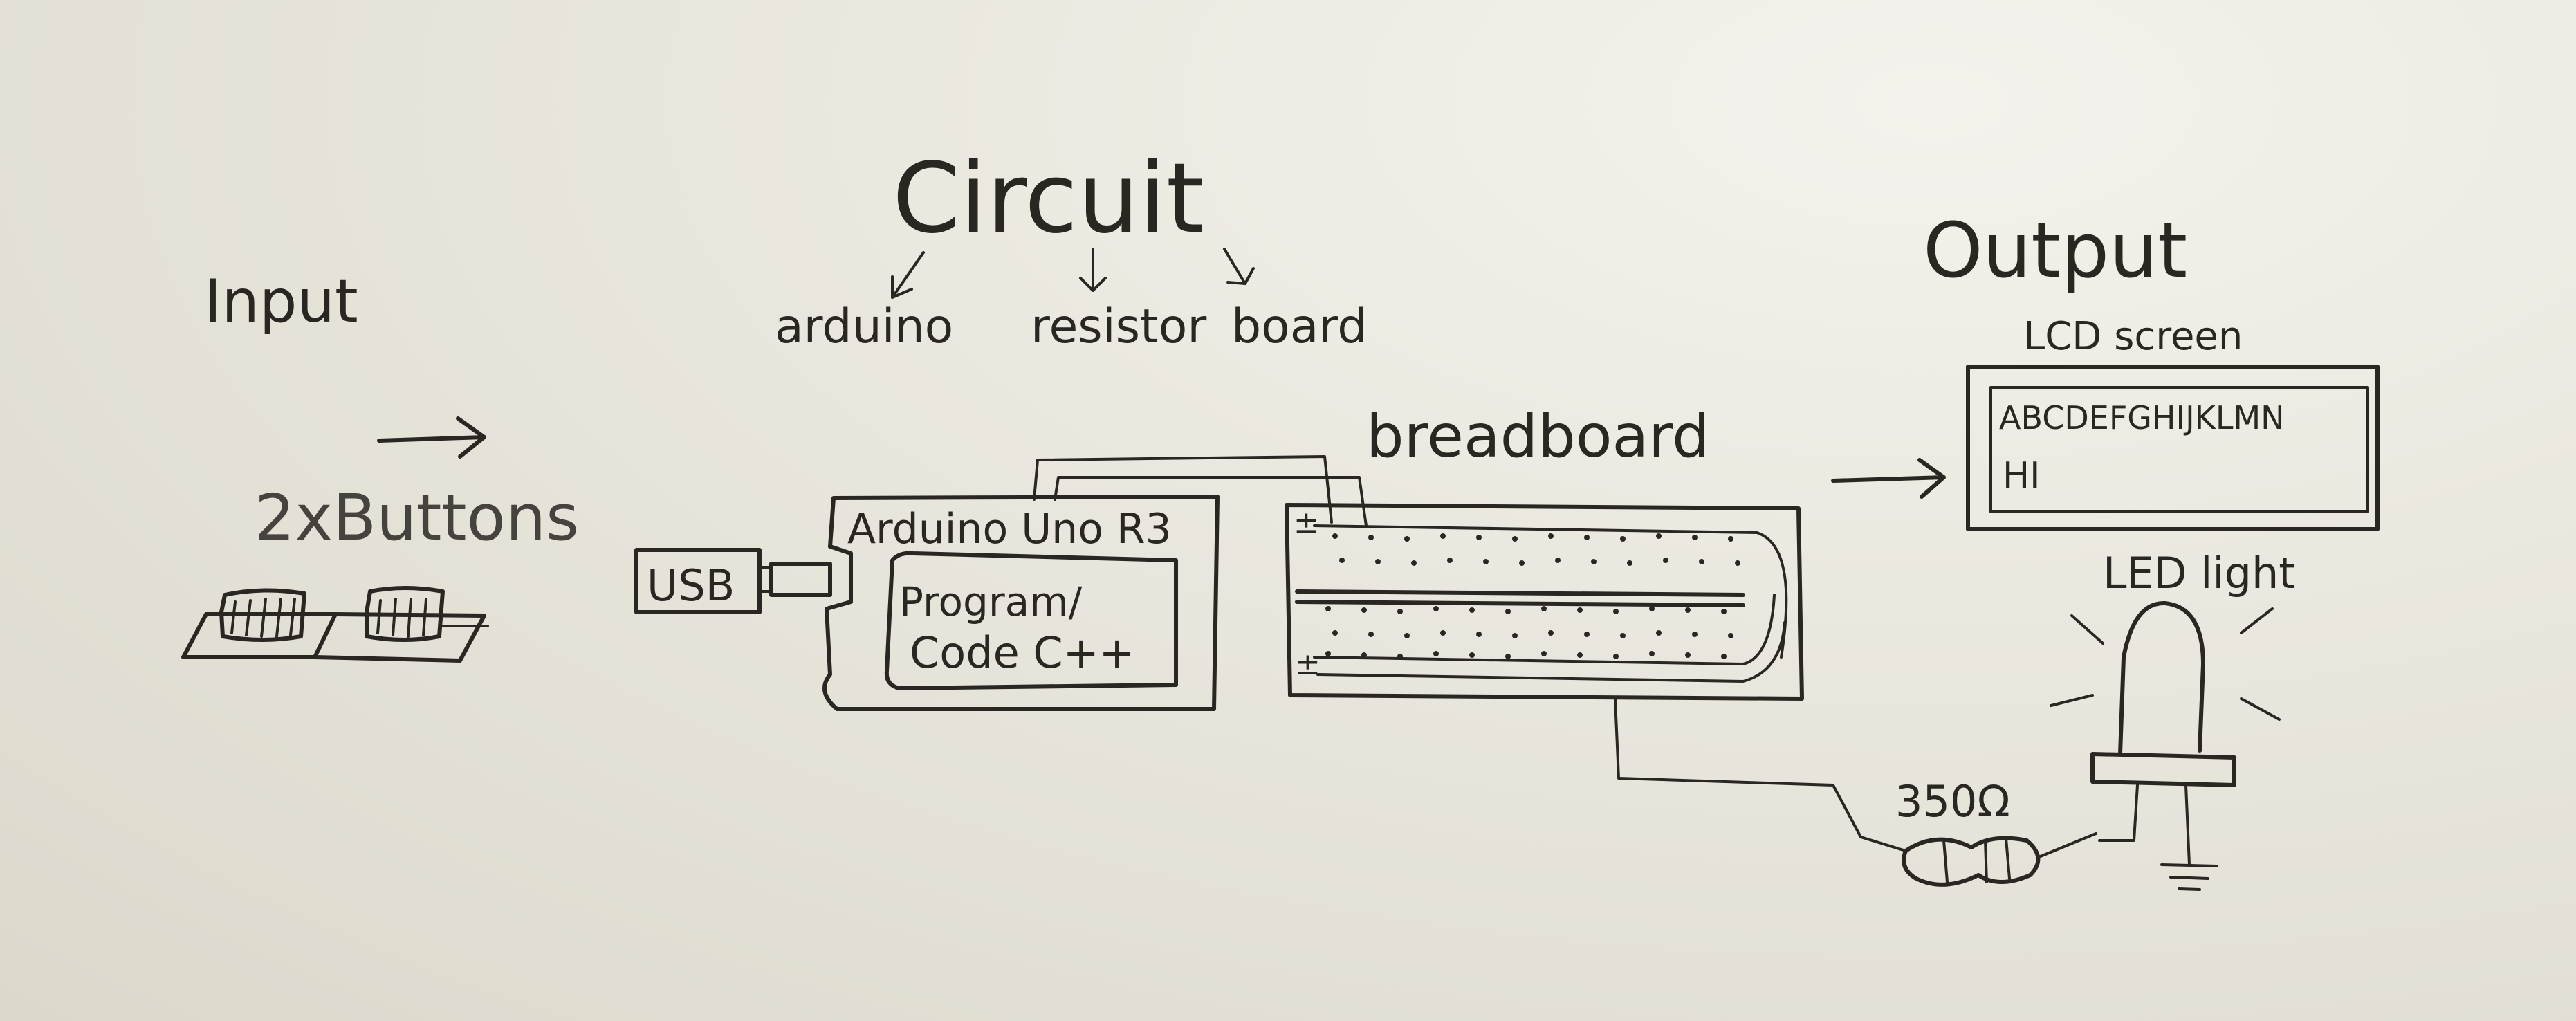 The height and width of the screenshot is (1021, 2576). What do you see at coordinates (1073, 273) in the screenshot?
I see `title-arrows` at bounding box center [1073, 273].